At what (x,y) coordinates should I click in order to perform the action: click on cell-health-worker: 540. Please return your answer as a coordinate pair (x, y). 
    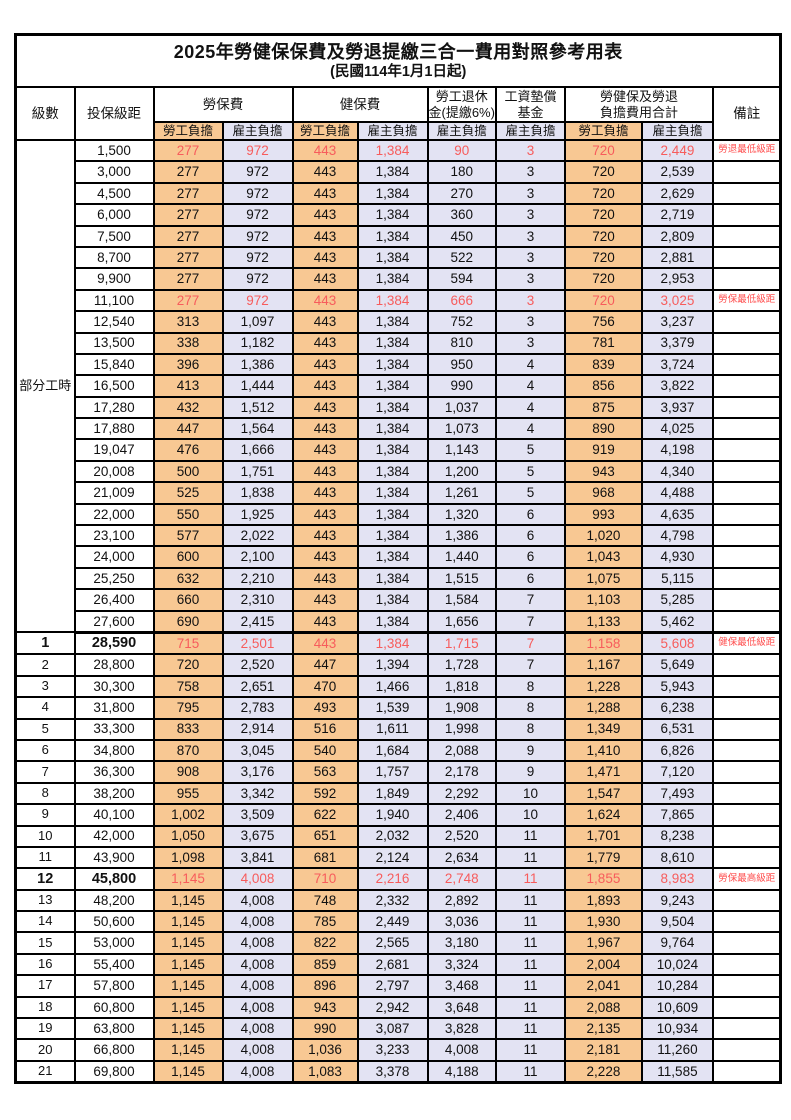
    Looking at the image, I should click on (325, 750).